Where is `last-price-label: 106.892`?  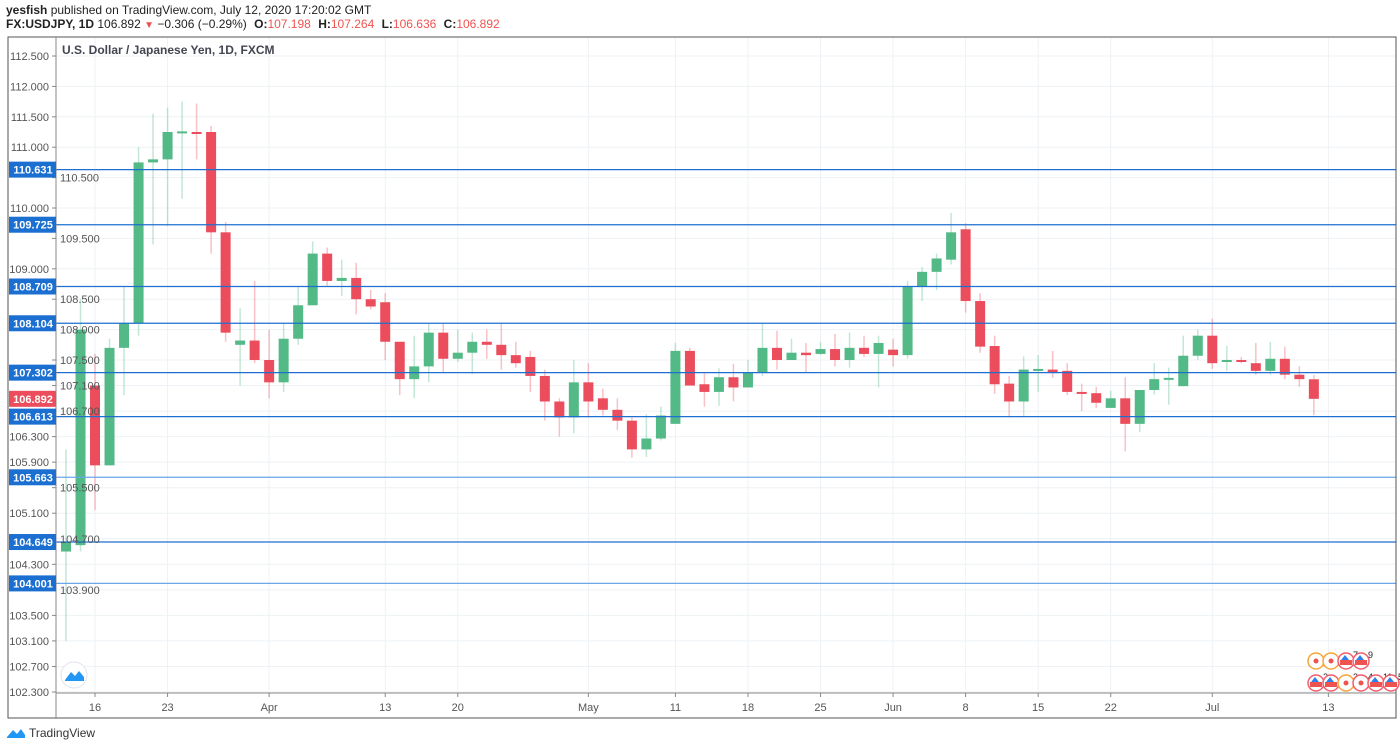 last-price-label: 106.892 is located at coordinates (32, 398).